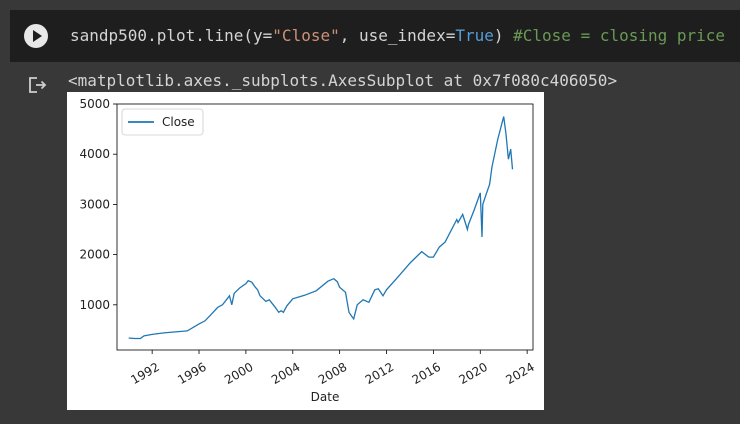 This screenshot has height=424, width=740. What do you see at coordinates (94, 204) in the screenshot?
I see `y-tick-label: 3000` at bounding box center [94, 204].